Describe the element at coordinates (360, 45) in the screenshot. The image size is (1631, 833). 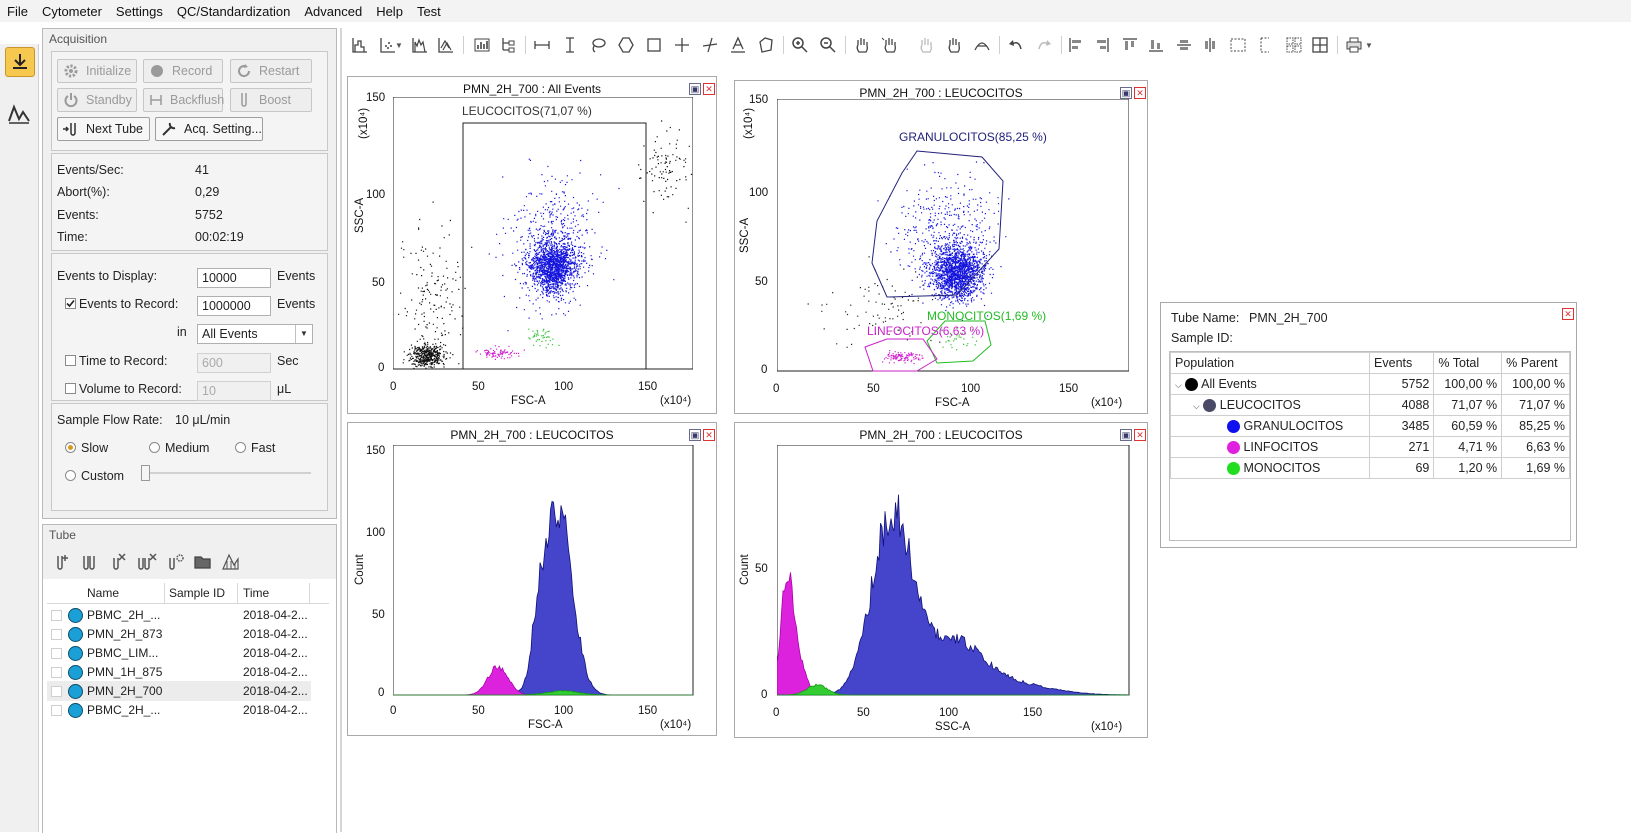
I see `histogram-tool` at that location.